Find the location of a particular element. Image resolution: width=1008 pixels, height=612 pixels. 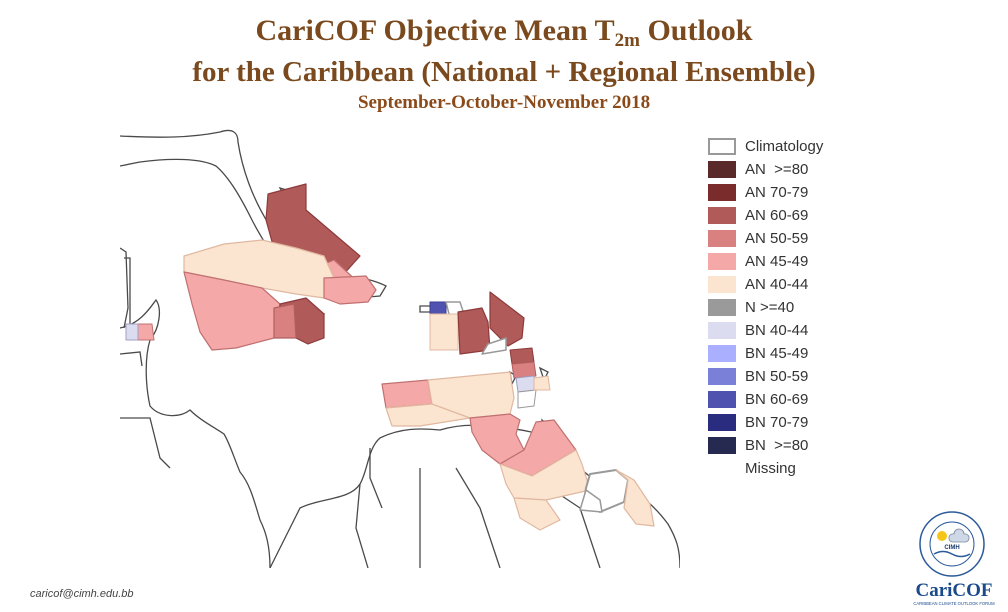

caricof-tagline: CARIBBEAN CLIMATE OUTLOOK FORUM is located at coordinates (954, 603).